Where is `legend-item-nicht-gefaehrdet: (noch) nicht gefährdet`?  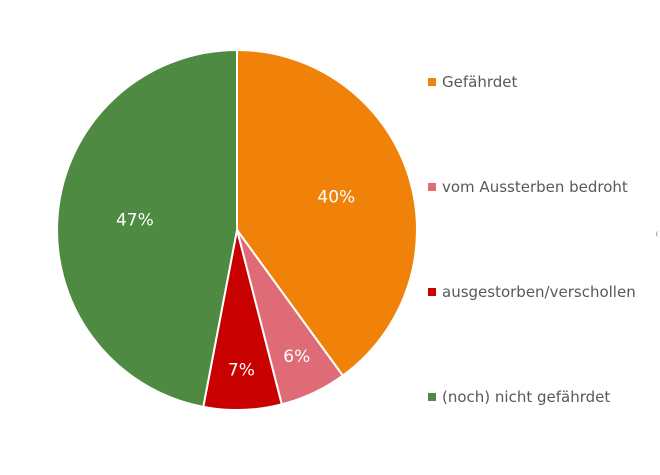 legend-item-nicht-gefaehrdet: (noch) nicht gefährdet is located at coordinates (519, 397).